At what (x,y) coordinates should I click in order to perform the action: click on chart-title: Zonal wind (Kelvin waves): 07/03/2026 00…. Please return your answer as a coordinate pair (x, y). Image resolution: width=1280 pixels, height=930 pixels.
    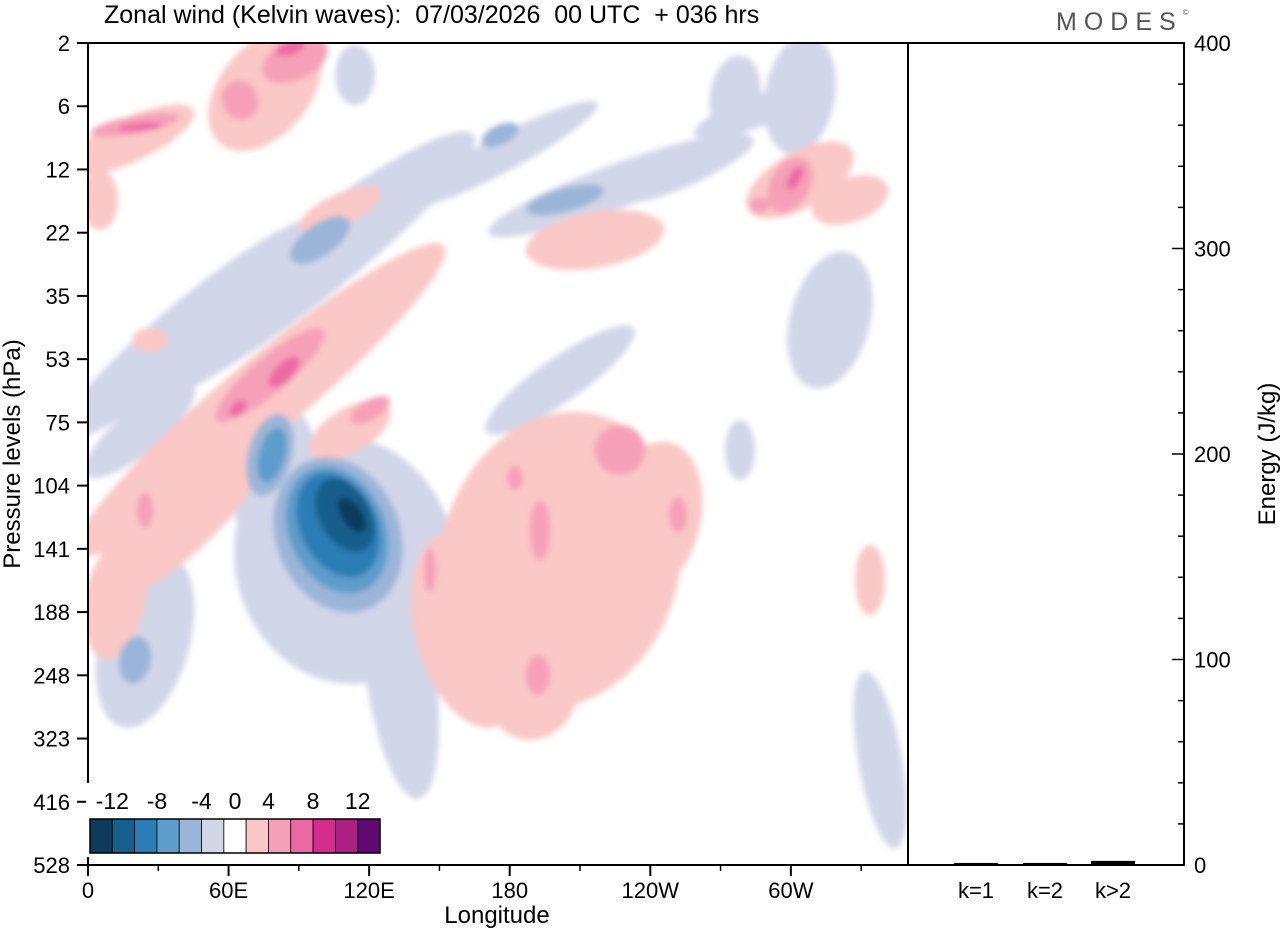
    Looking at the image, I should click on (432, 15).